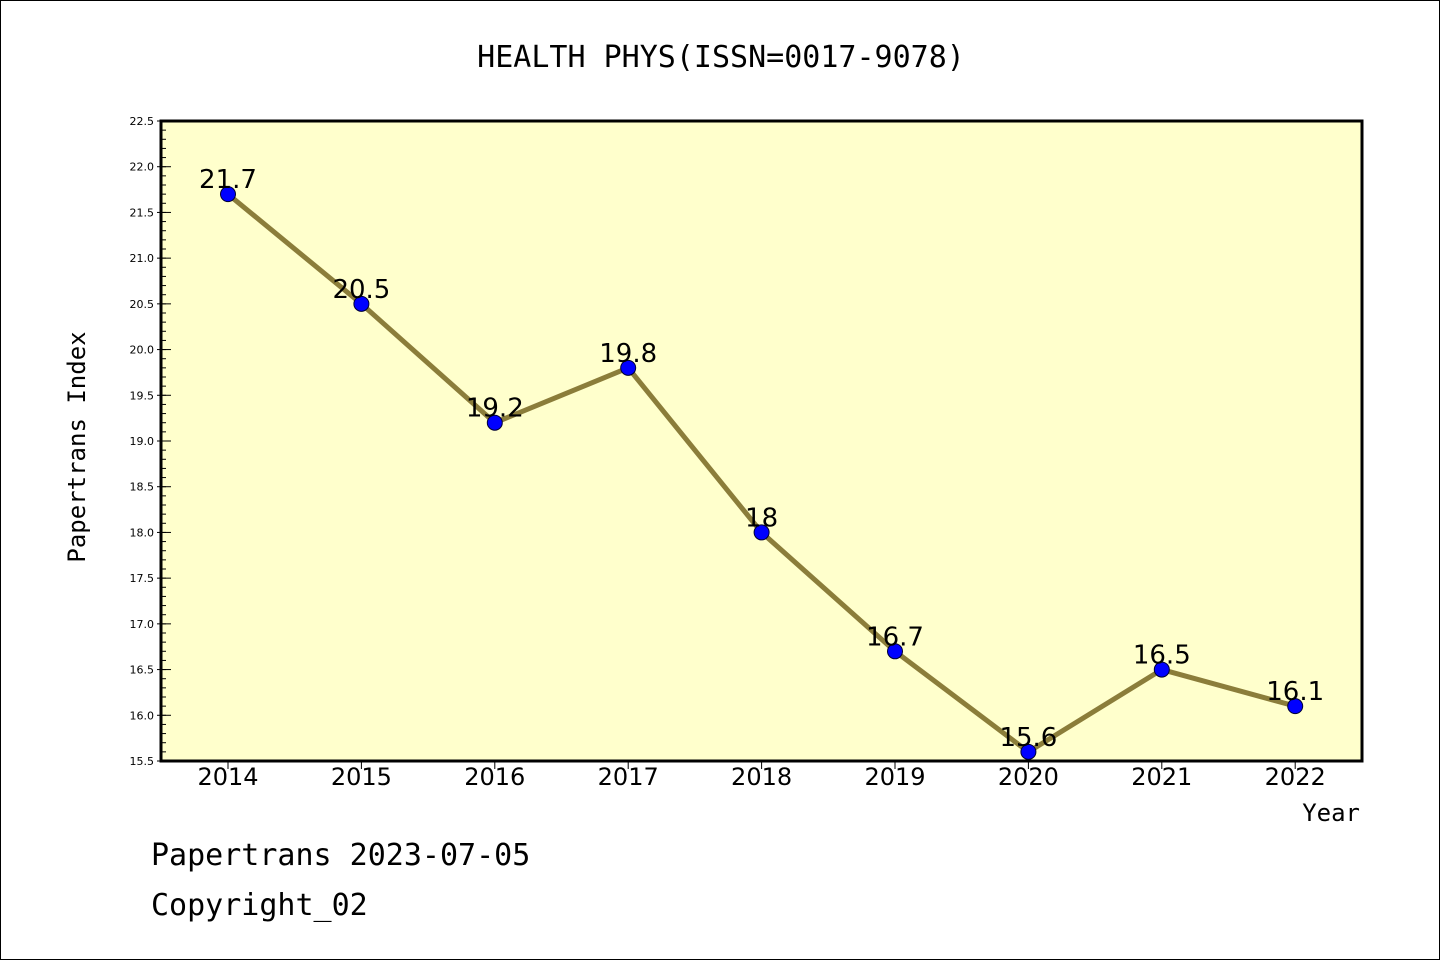  I want to click on data-label: 16.7, so click(895, 637).